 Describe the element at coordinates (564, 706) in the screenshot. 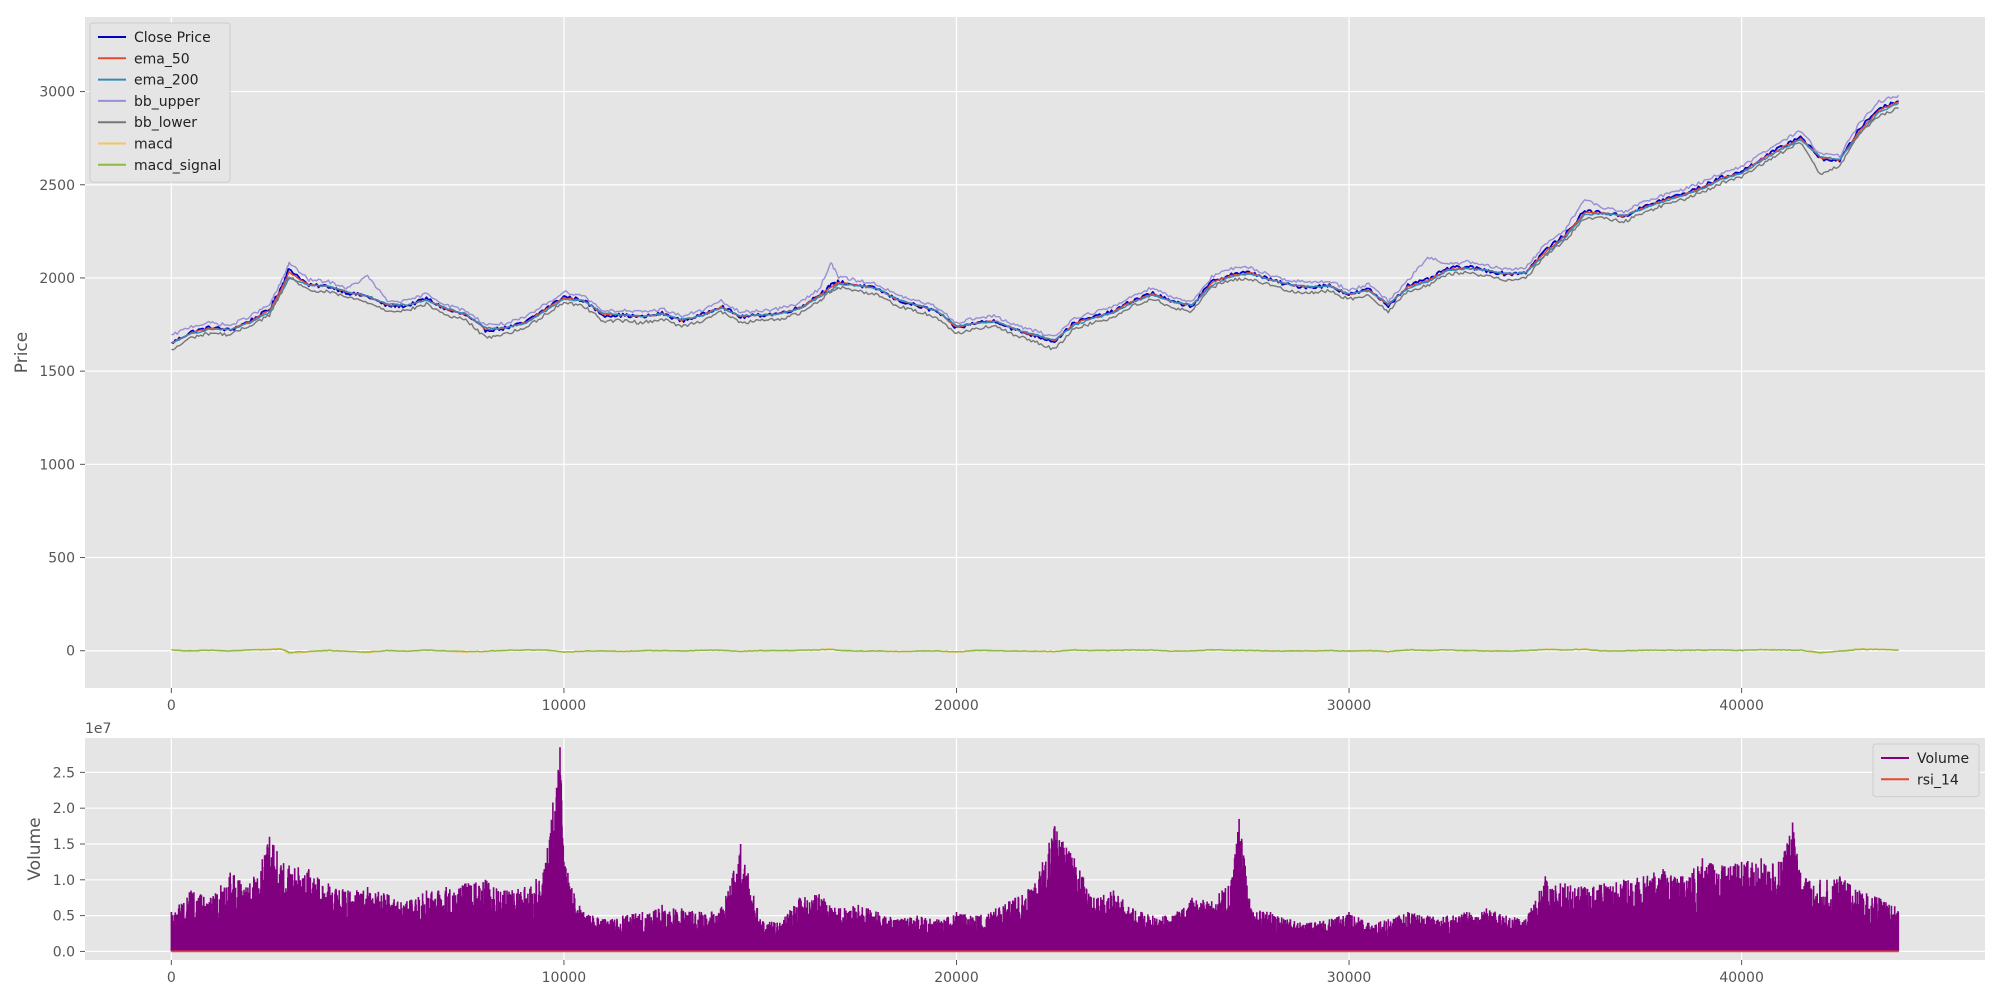

I see `price-x-tick-label: 10000` at that location.